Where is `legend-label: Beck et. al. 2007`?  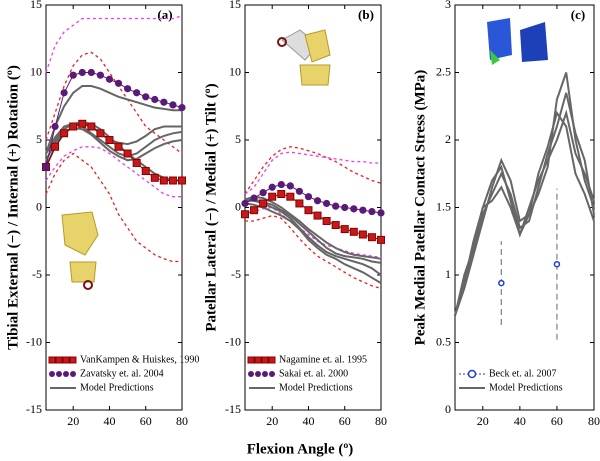
legend-label: Beck et. al. 2007 is located at coordinates (522, 373).